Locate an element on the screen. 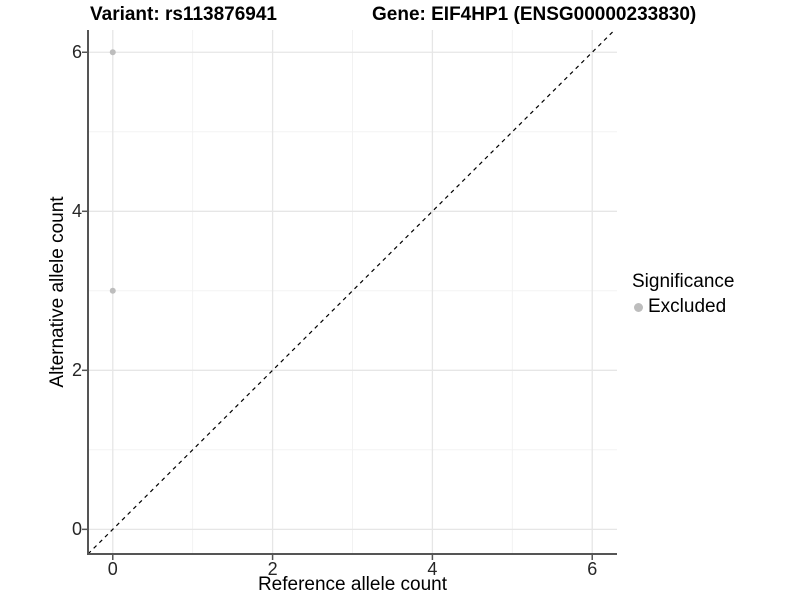  legend-title: Significance is located at coordinates (683, 281).